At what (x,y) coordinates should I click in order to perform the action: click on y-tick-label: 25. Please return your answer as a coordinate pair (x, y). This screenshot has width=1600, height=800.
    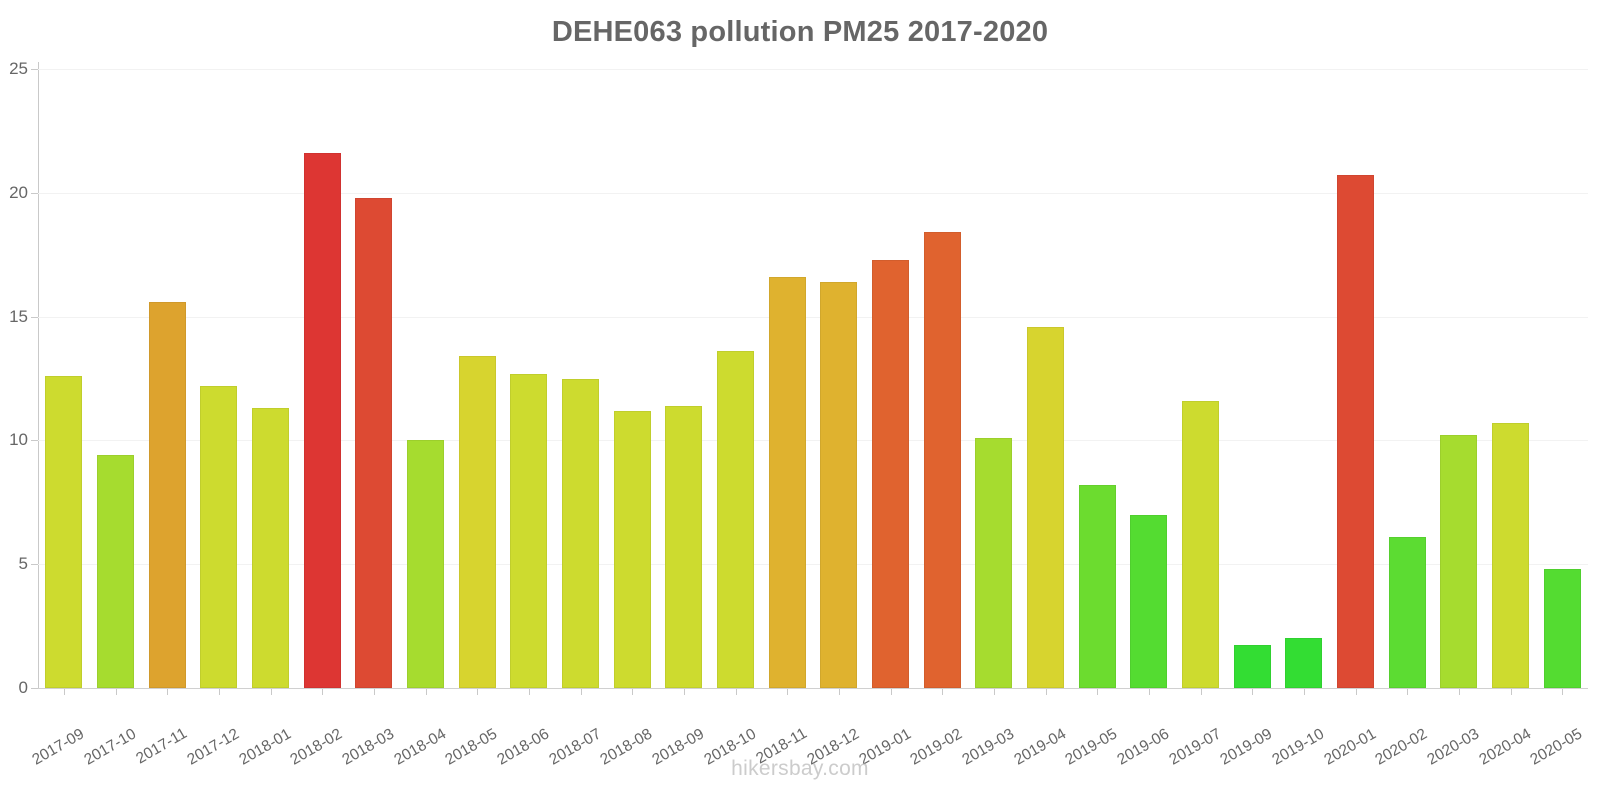
    Looking at the image, I should click on (18, 68).